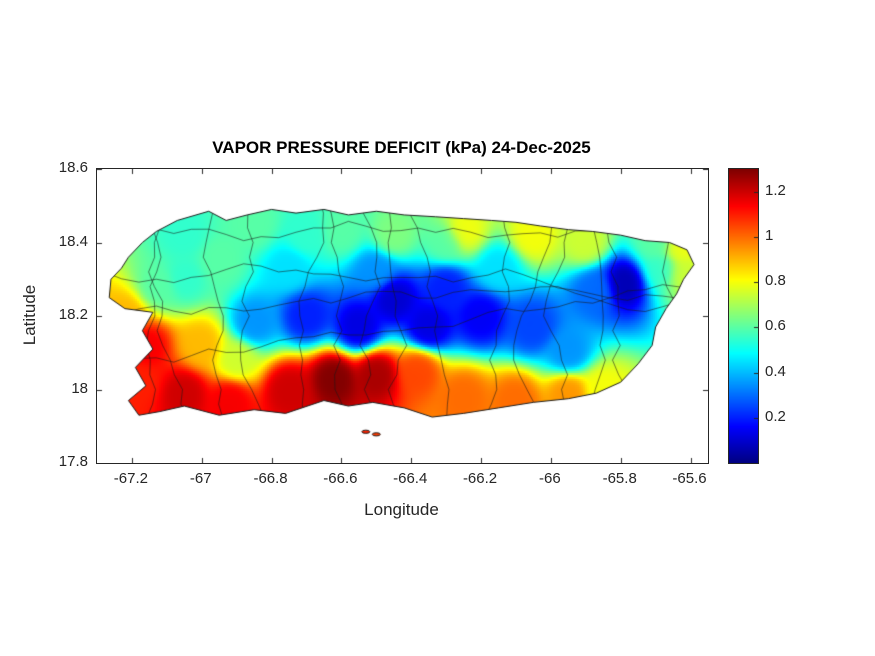 The width and height of the screenshot is (875, 656). I want to click on x-tick-label: -67.2, so click(130, 478).